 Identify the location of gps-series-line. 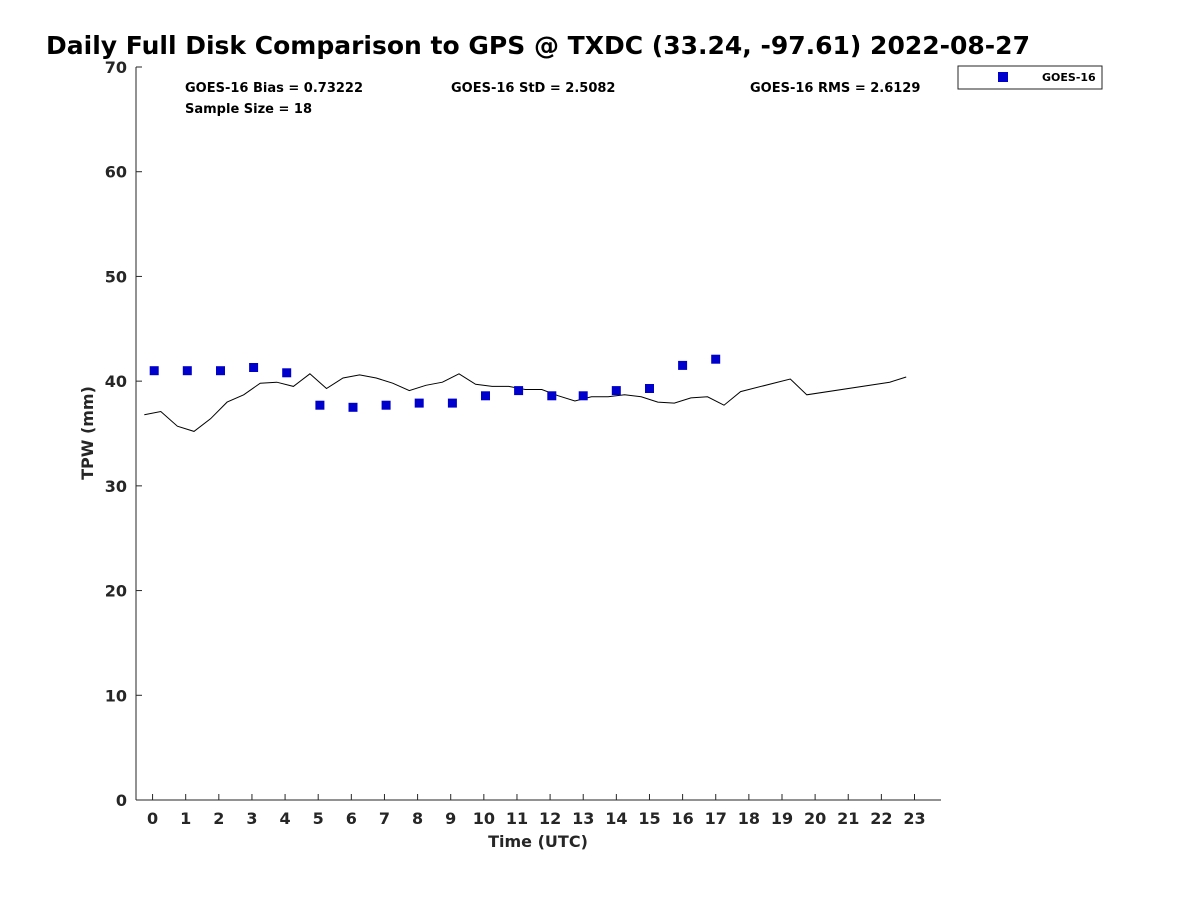
(525, 402).